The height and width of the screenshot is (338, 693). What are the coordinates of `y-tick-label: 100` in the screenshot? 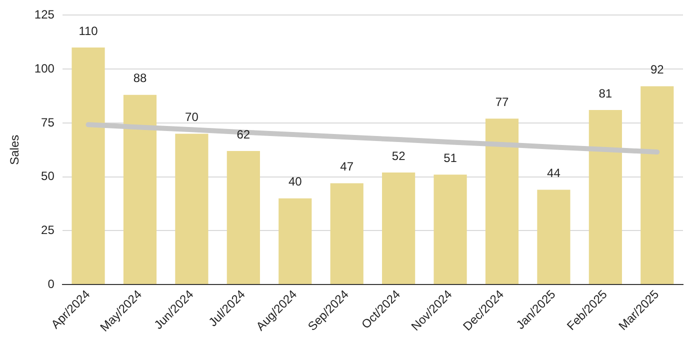 It's located at (44, 68).